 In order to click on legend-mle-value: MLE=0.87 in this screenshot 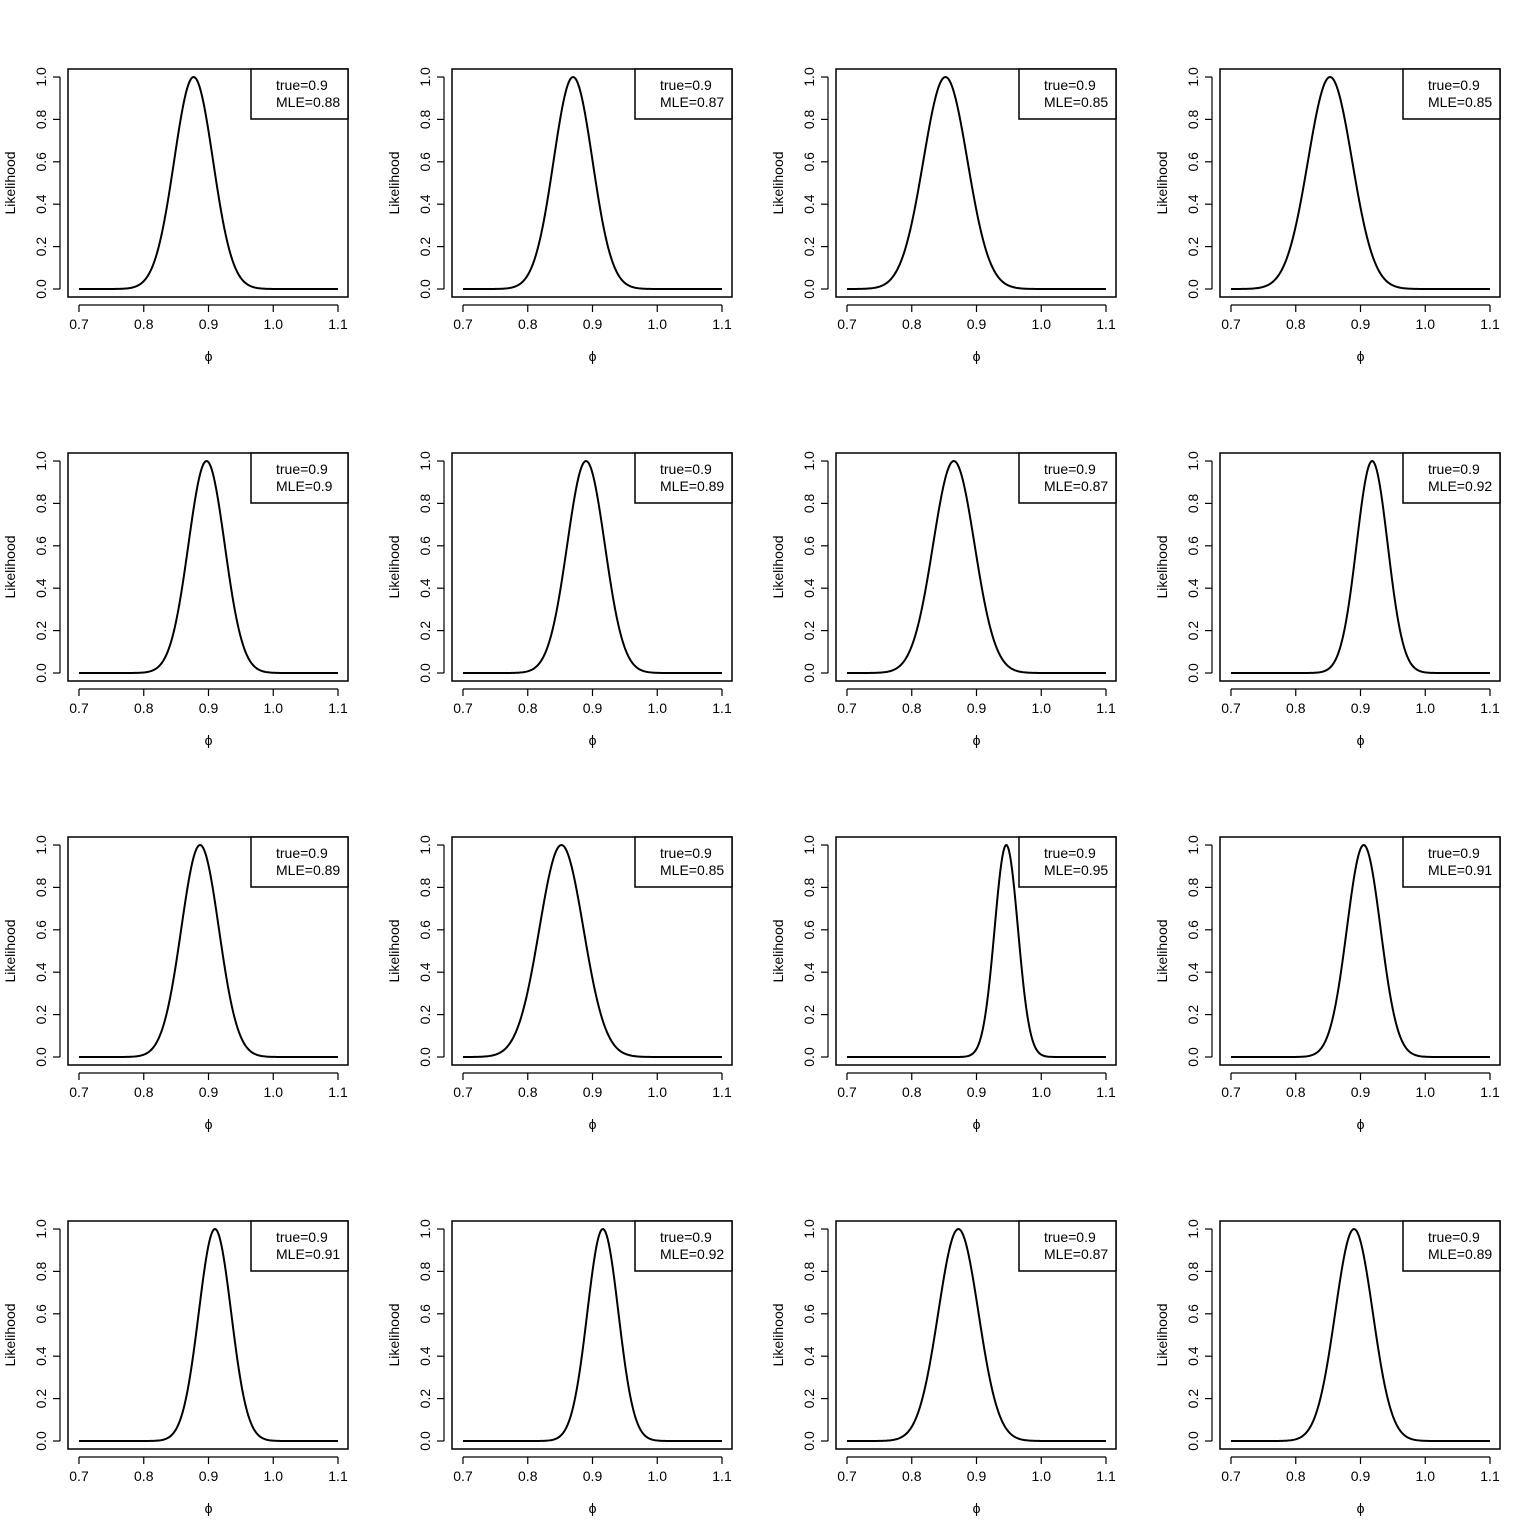, I will do `click(1076, 1254)`.